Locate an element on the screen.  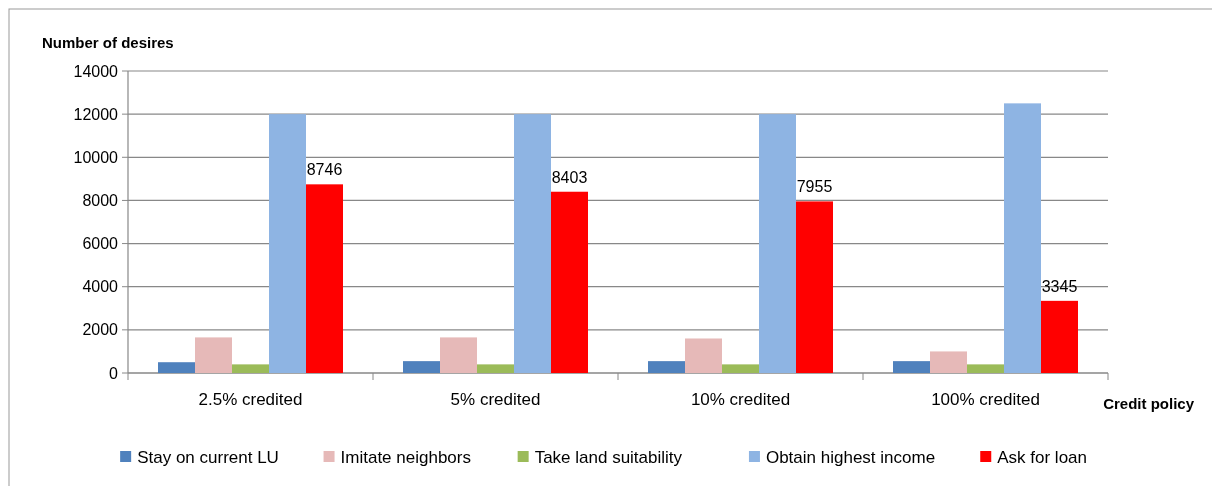
y-tick-label: 10000 is located at coordinates (96, 157).